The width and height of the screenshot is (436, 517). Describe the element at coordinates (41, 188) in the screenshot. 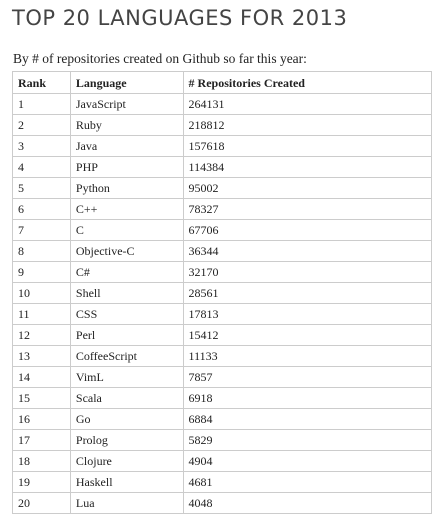

I see `rank-cell: 5` at that location.